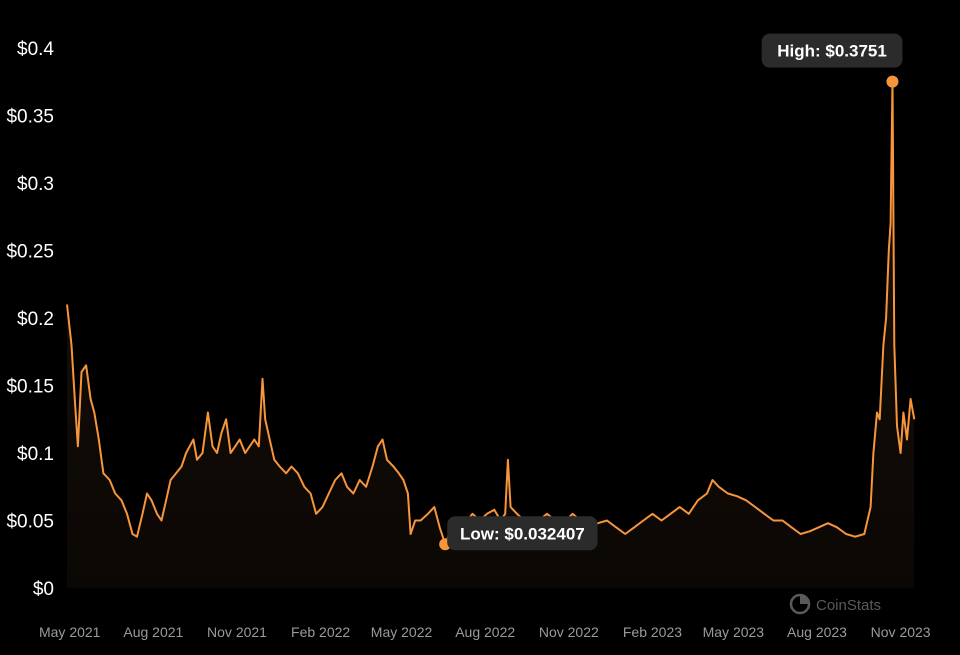 The image size is (960, 655). Describe the element at coordinates (30, 252) in the screenshot. I see `y-tick-label: $0.25` at that location.